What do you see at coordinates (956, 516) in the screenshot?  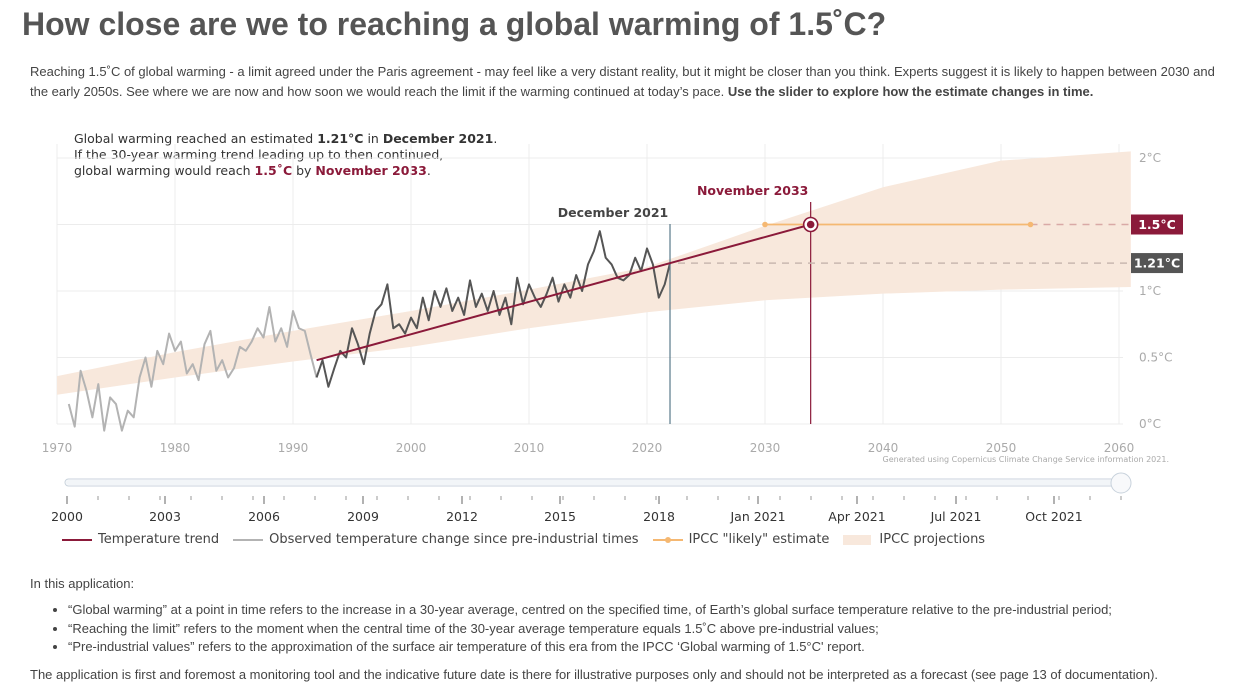 I see `slider-tick-label: Jul 2021` at bounding box center [956, 516].